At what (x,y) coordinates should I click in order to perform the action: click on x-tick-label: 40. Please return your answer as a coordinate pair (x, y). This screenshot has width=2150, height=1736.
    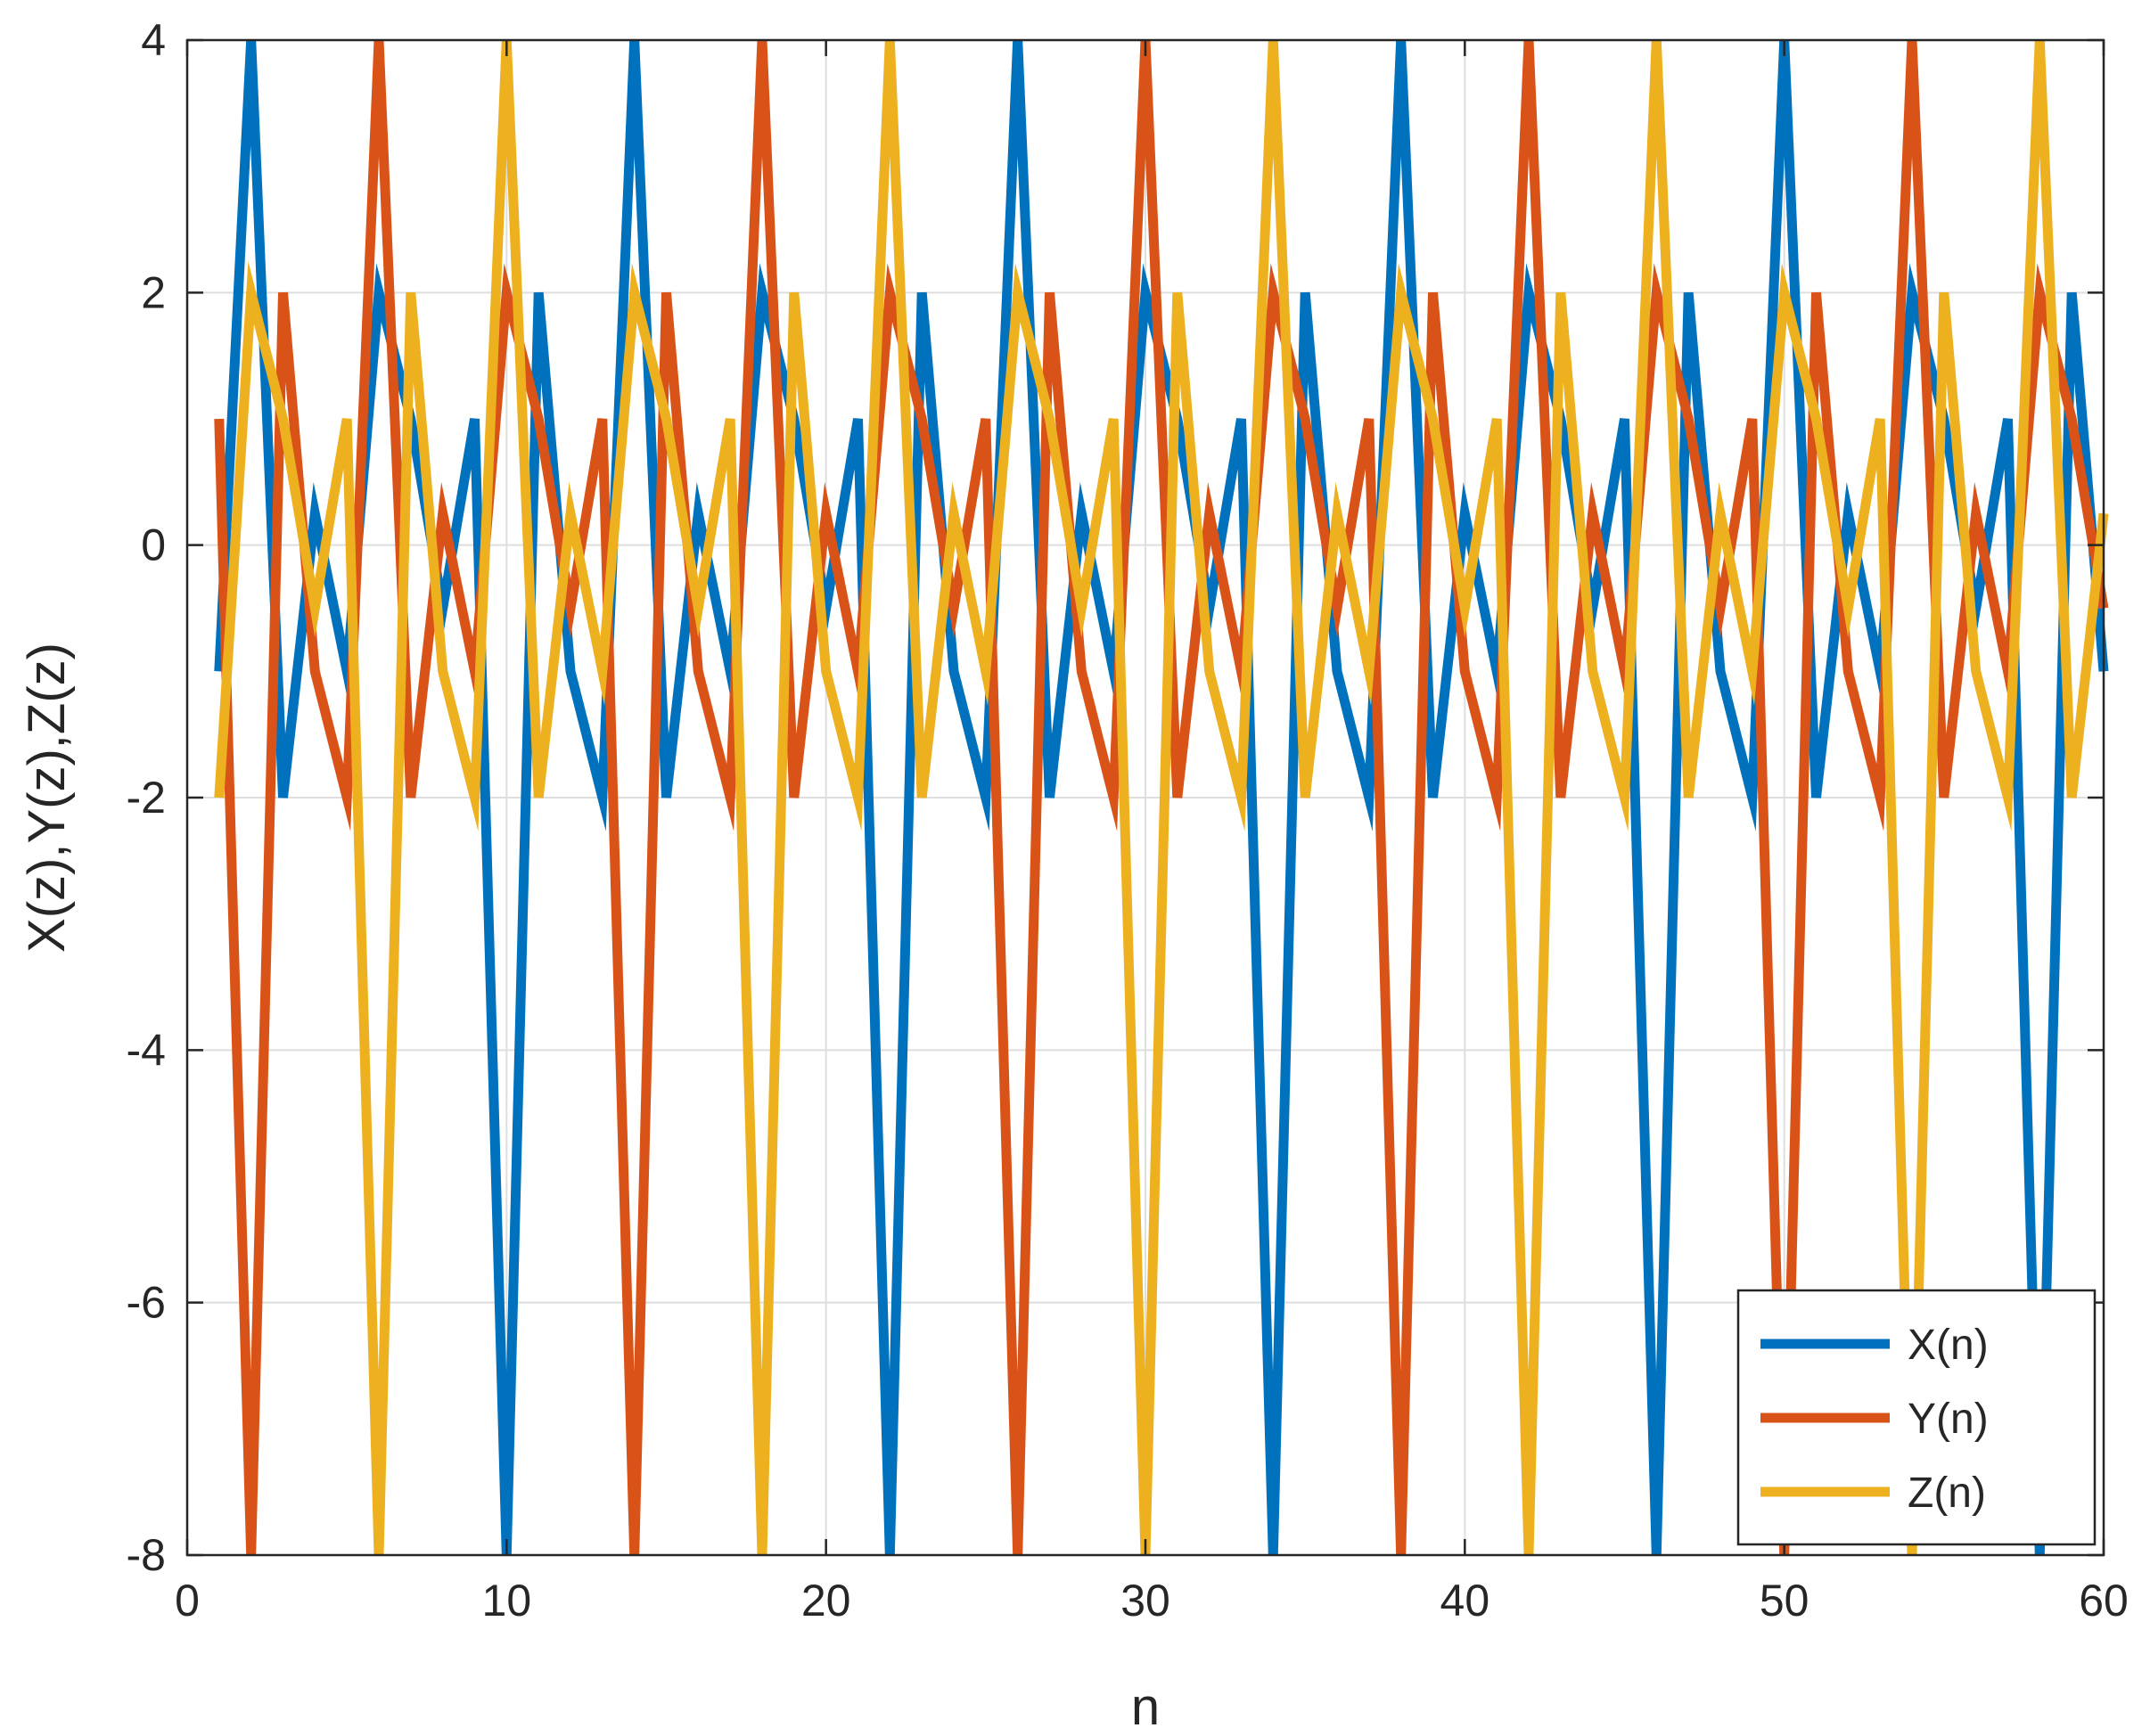
    Looking at the image, I should click on (1465, 1600).